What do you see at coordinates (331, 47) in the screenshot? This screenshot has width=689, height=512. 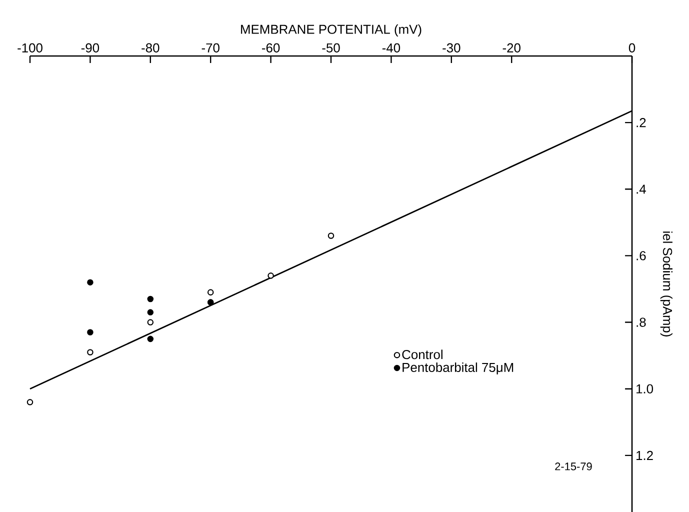 I see `x-tick-label: -50` at bounding box center [331, 47].